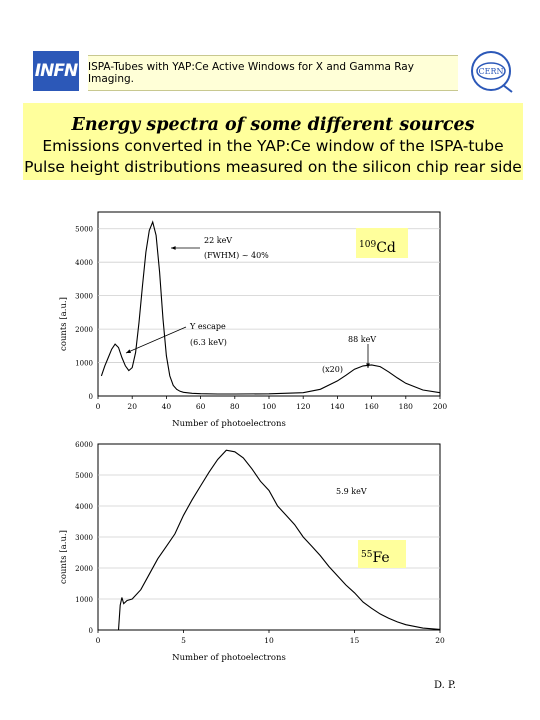 Image resolution: width=540 pixels, height=720 pixels. Describe the element at coordinates (218, 240) in the screenshot. I see `chart1-annotation: 22 keV` at that location.